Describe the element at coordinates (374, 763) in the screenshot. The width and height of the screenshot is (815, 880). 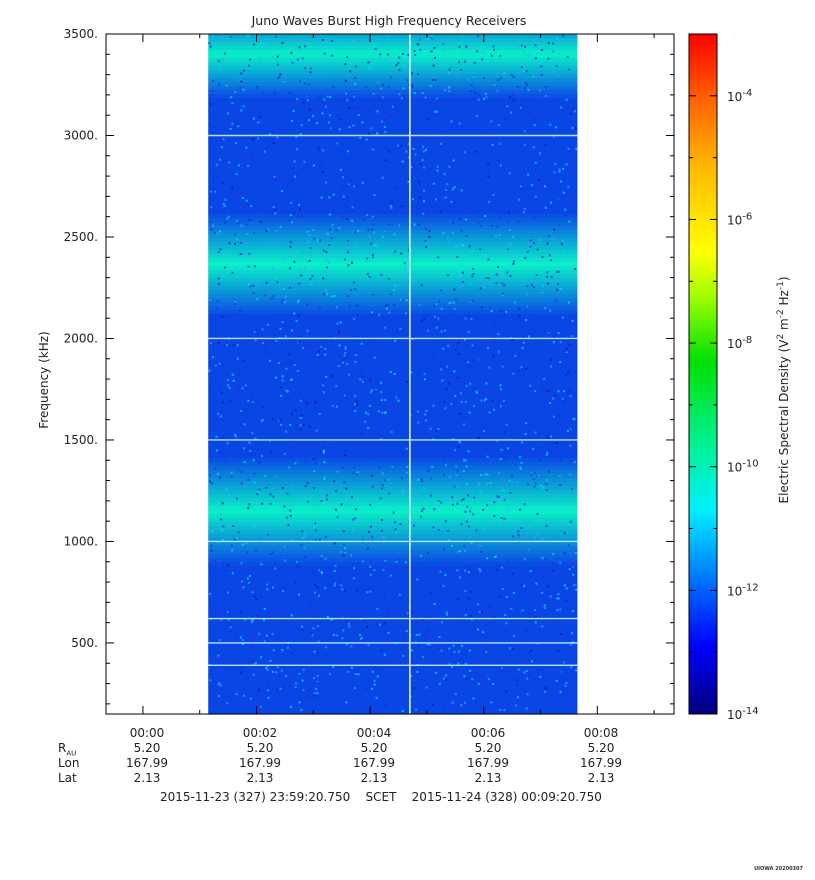
I see `ephem-lon: 167.99` at that location.